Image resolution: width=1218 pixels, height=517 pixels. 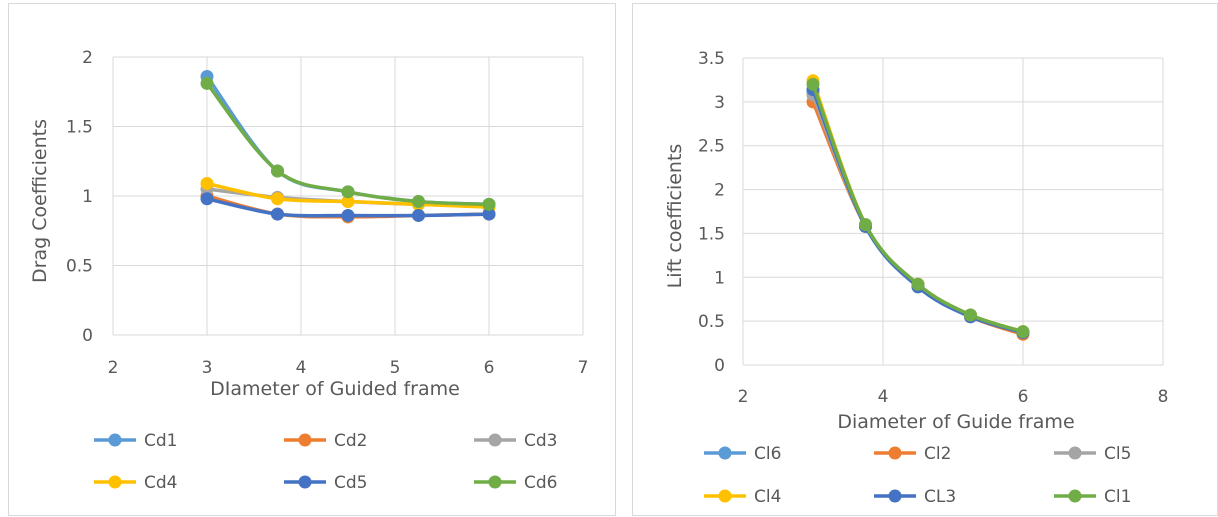 I want to click on legend-item-cl6: Cl6, so click(x=742, y=454).